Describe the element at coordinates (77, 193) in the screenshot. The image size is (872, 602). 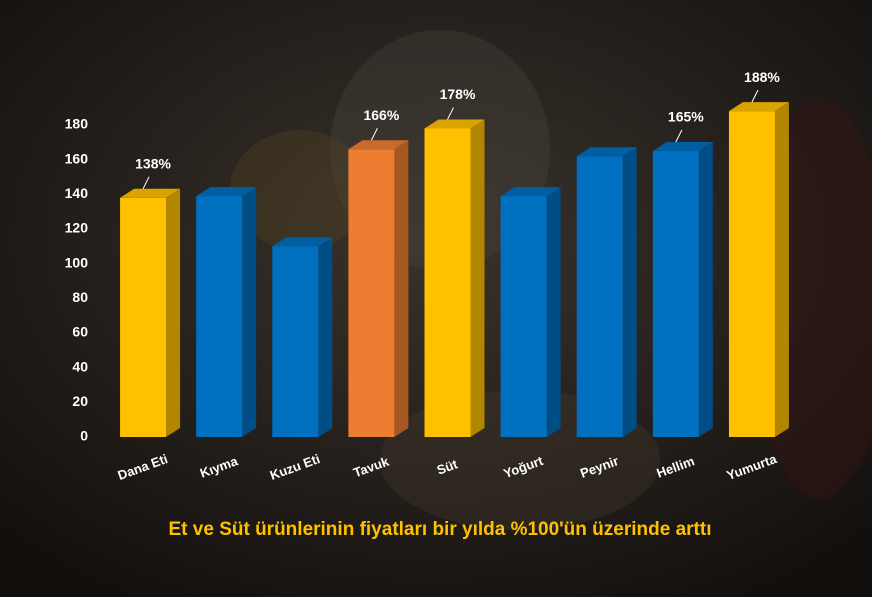
I see `y-tick-label: 140` at that location.